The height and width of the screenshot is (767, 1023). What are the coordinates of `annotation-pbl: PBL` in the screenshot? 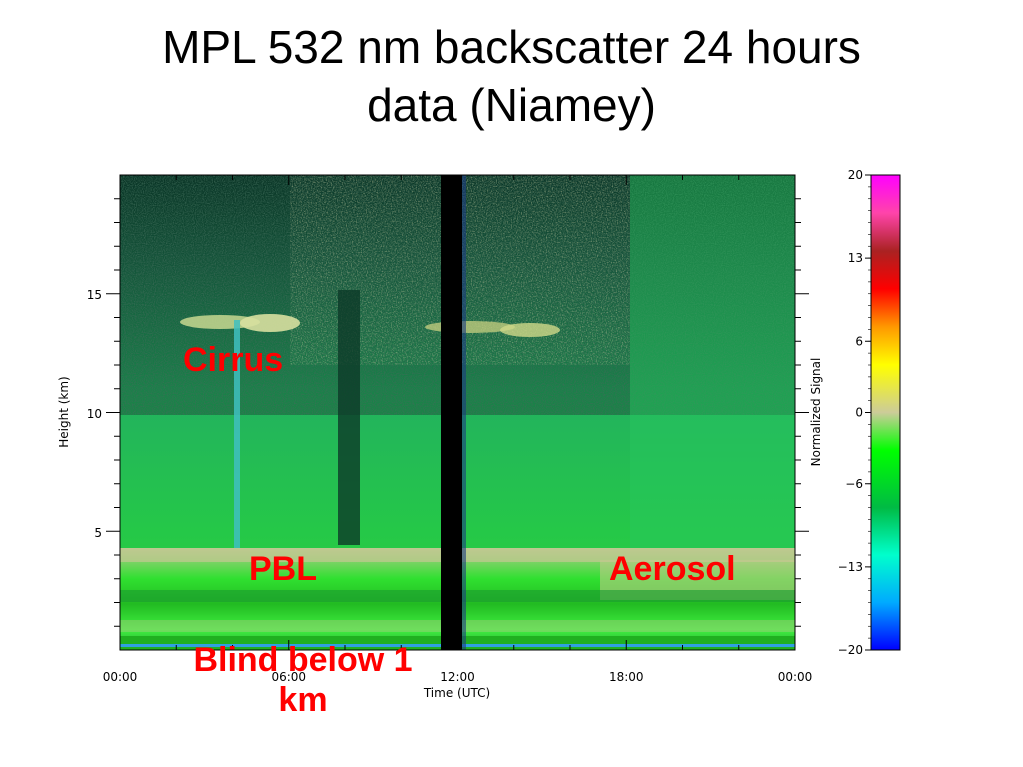 It's located at (283, 569).